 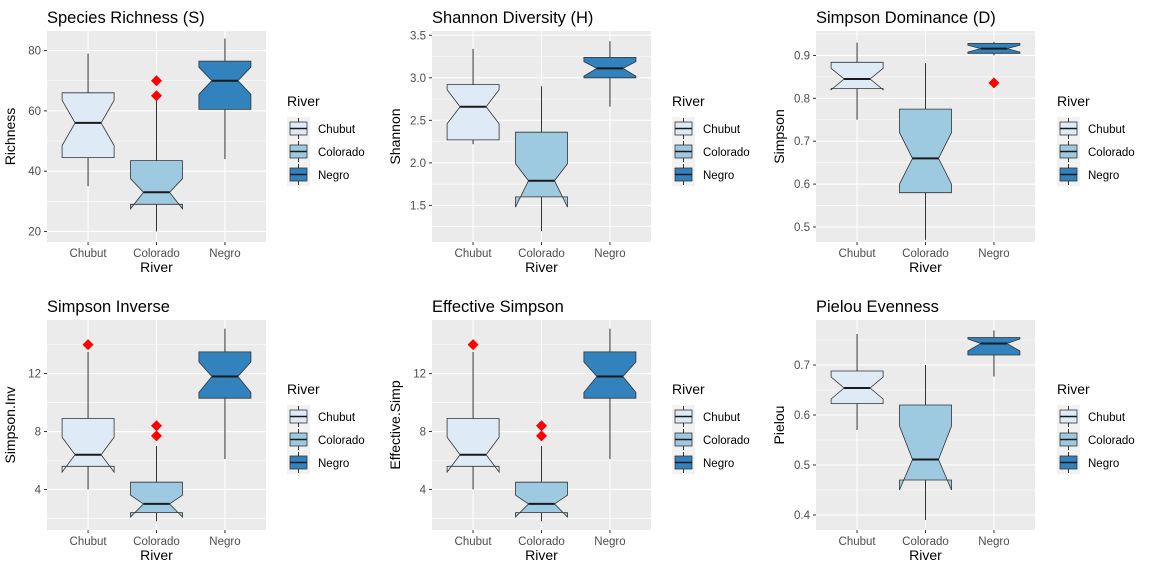 I want to click on y-tick-label: 20, so click(x=34, y=232).